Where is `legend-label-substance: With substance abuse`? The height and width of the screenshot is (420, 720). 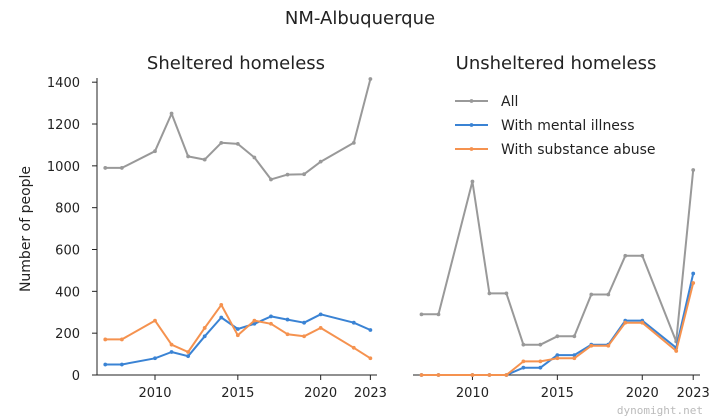
legend-label-substance: With substance abuse is located at coordinates (578, 150).